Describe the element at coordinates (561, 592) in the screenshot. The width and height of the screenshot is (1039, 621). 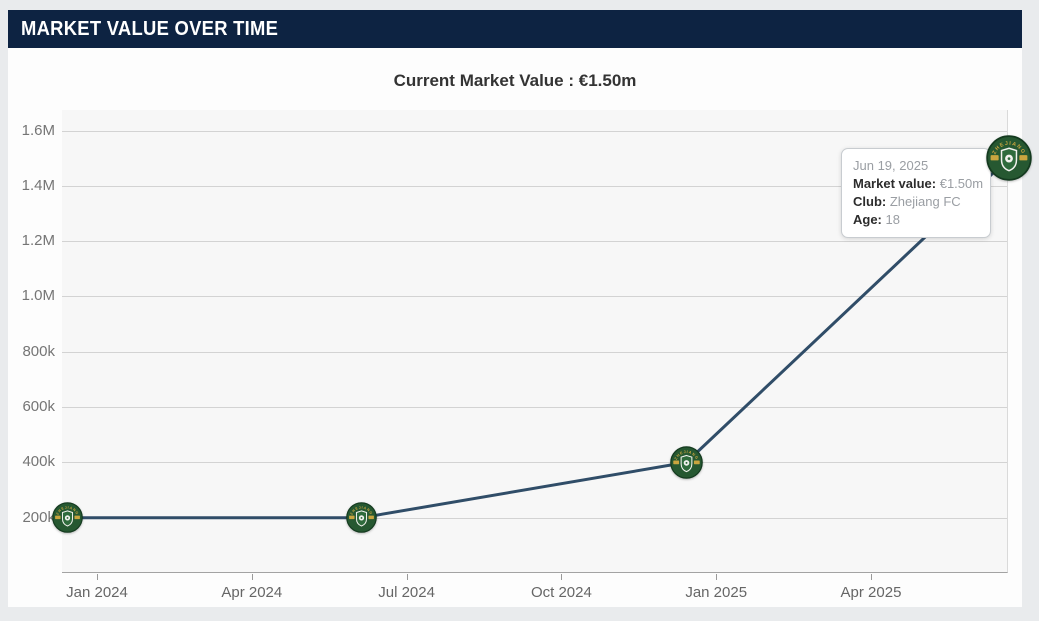
I see `x-axis-label: Oct 2024` at that location.